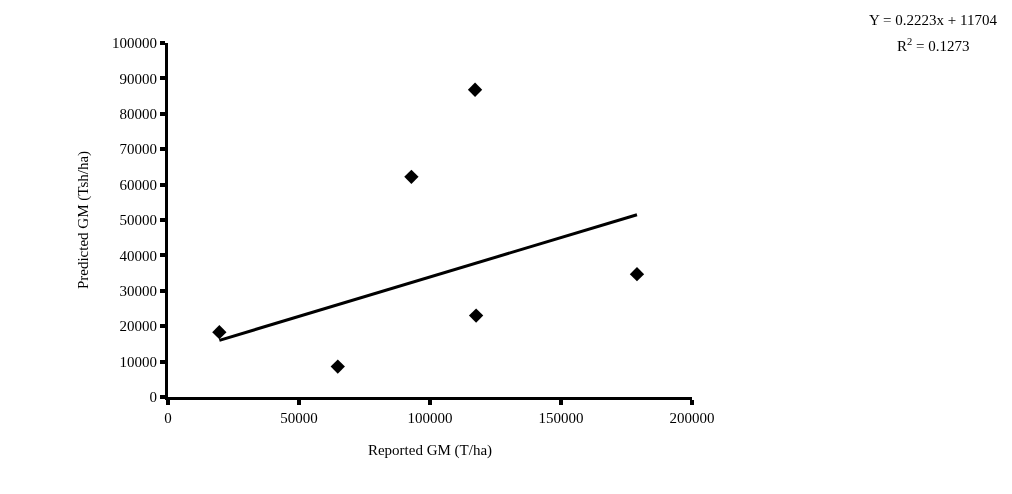  I want to click on y-tick-label: 40000, so click(138, 255).